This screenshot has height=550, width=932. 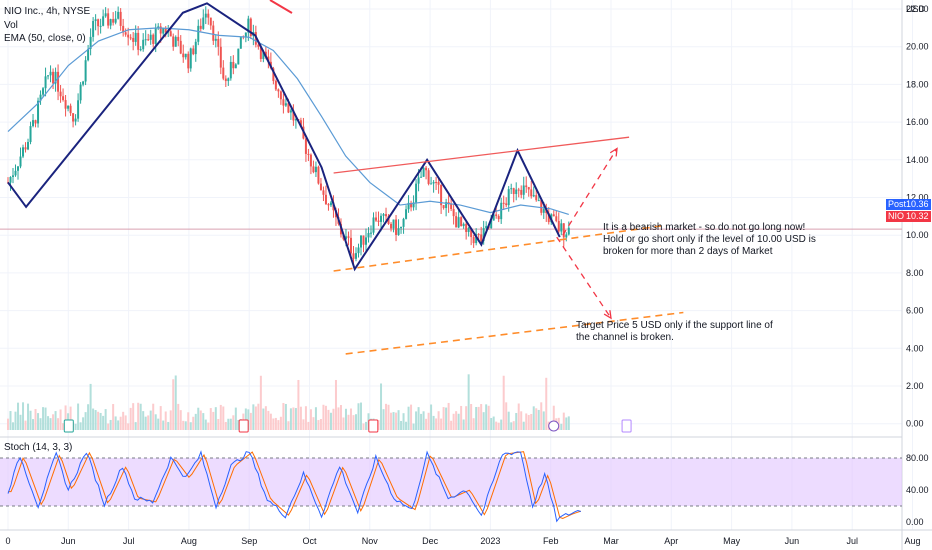 I want to click on price-tick-label: 8.00, so click(x=915, y=273).